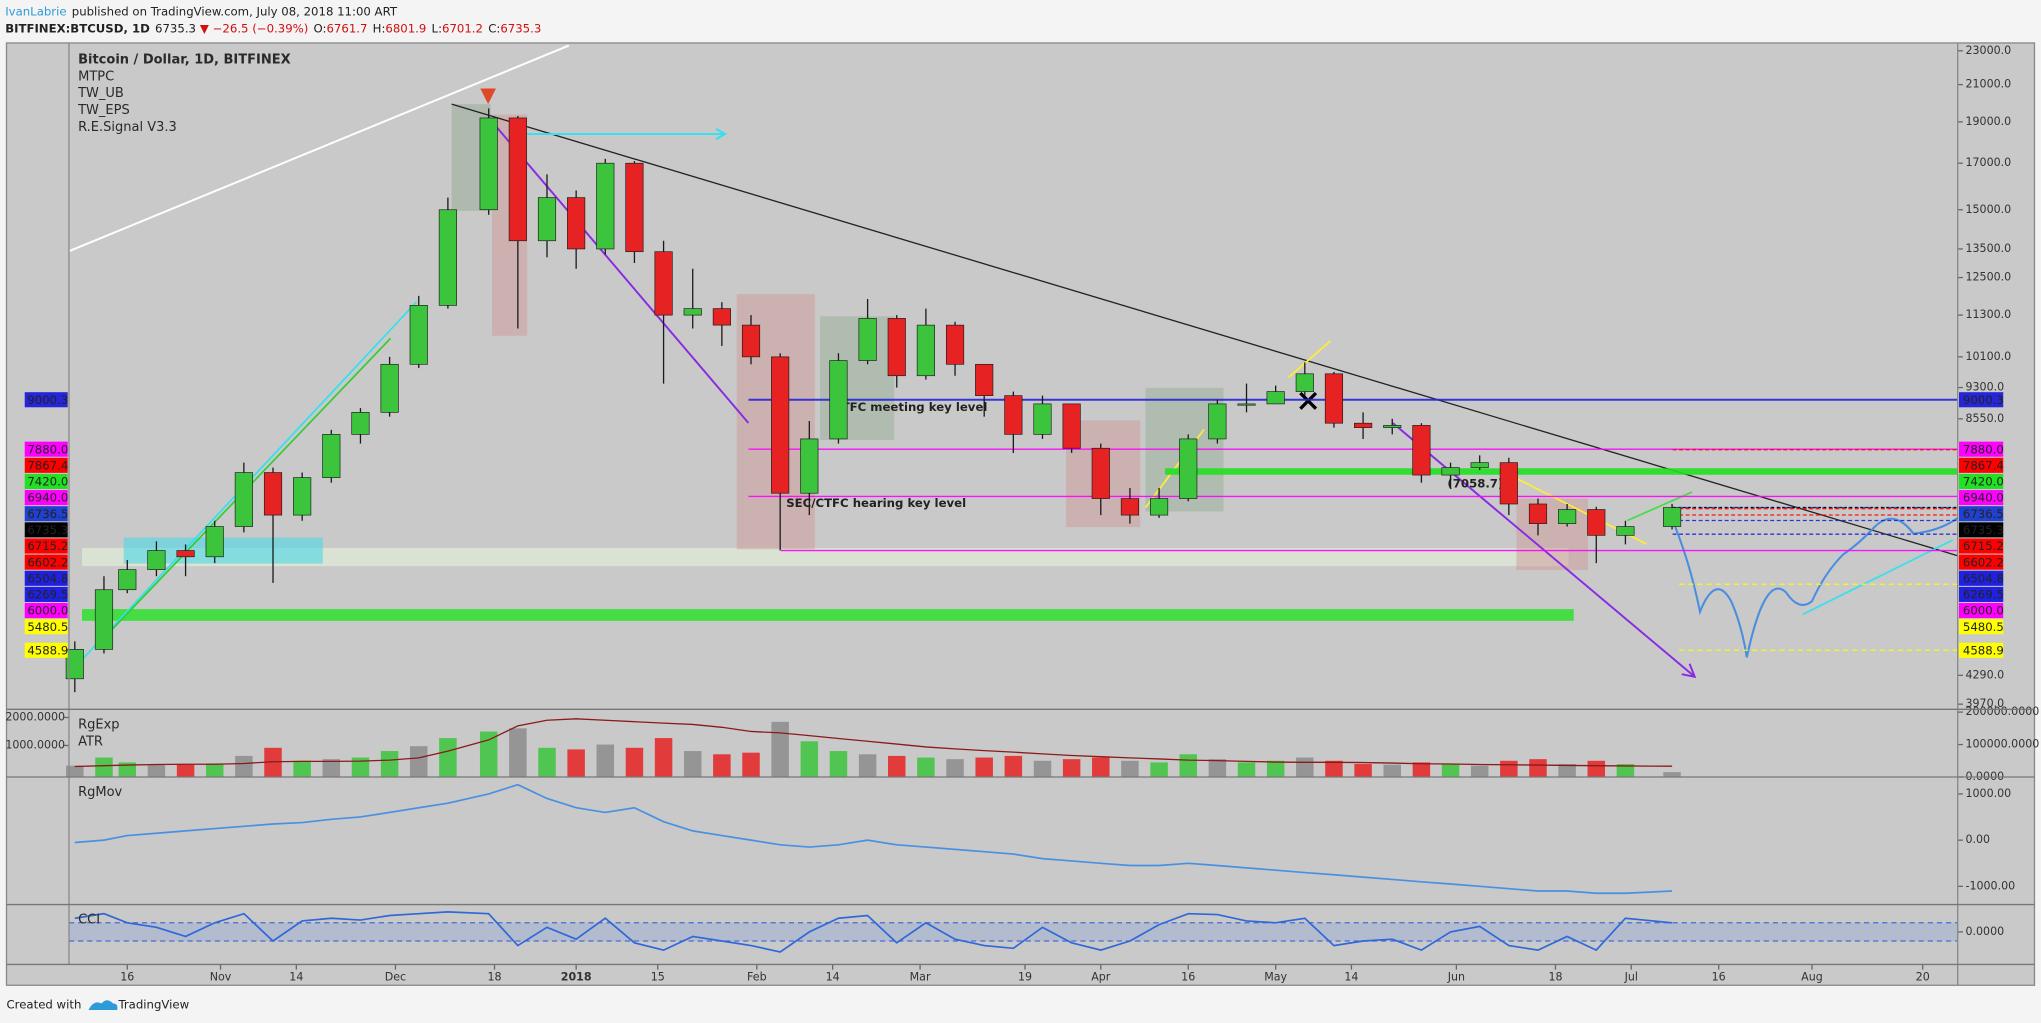 The image size is (2041, 1023). What do you see at coordinates (44, 1004) in the screenshot?
I see `footer-created: Created with` at bounding box center [44, 1004].